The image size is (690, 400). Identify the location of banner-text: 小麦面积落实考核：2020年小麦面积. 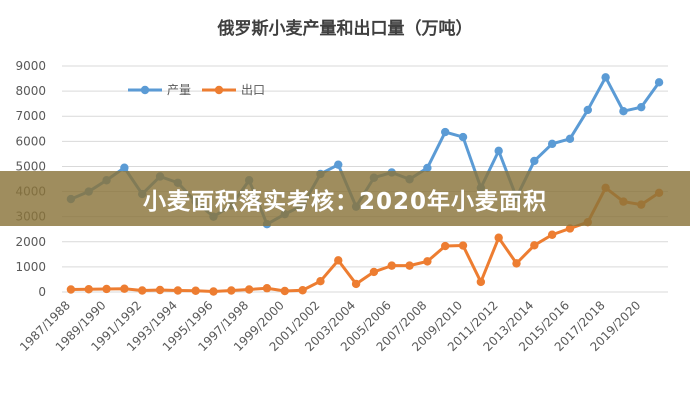
(344, 201).